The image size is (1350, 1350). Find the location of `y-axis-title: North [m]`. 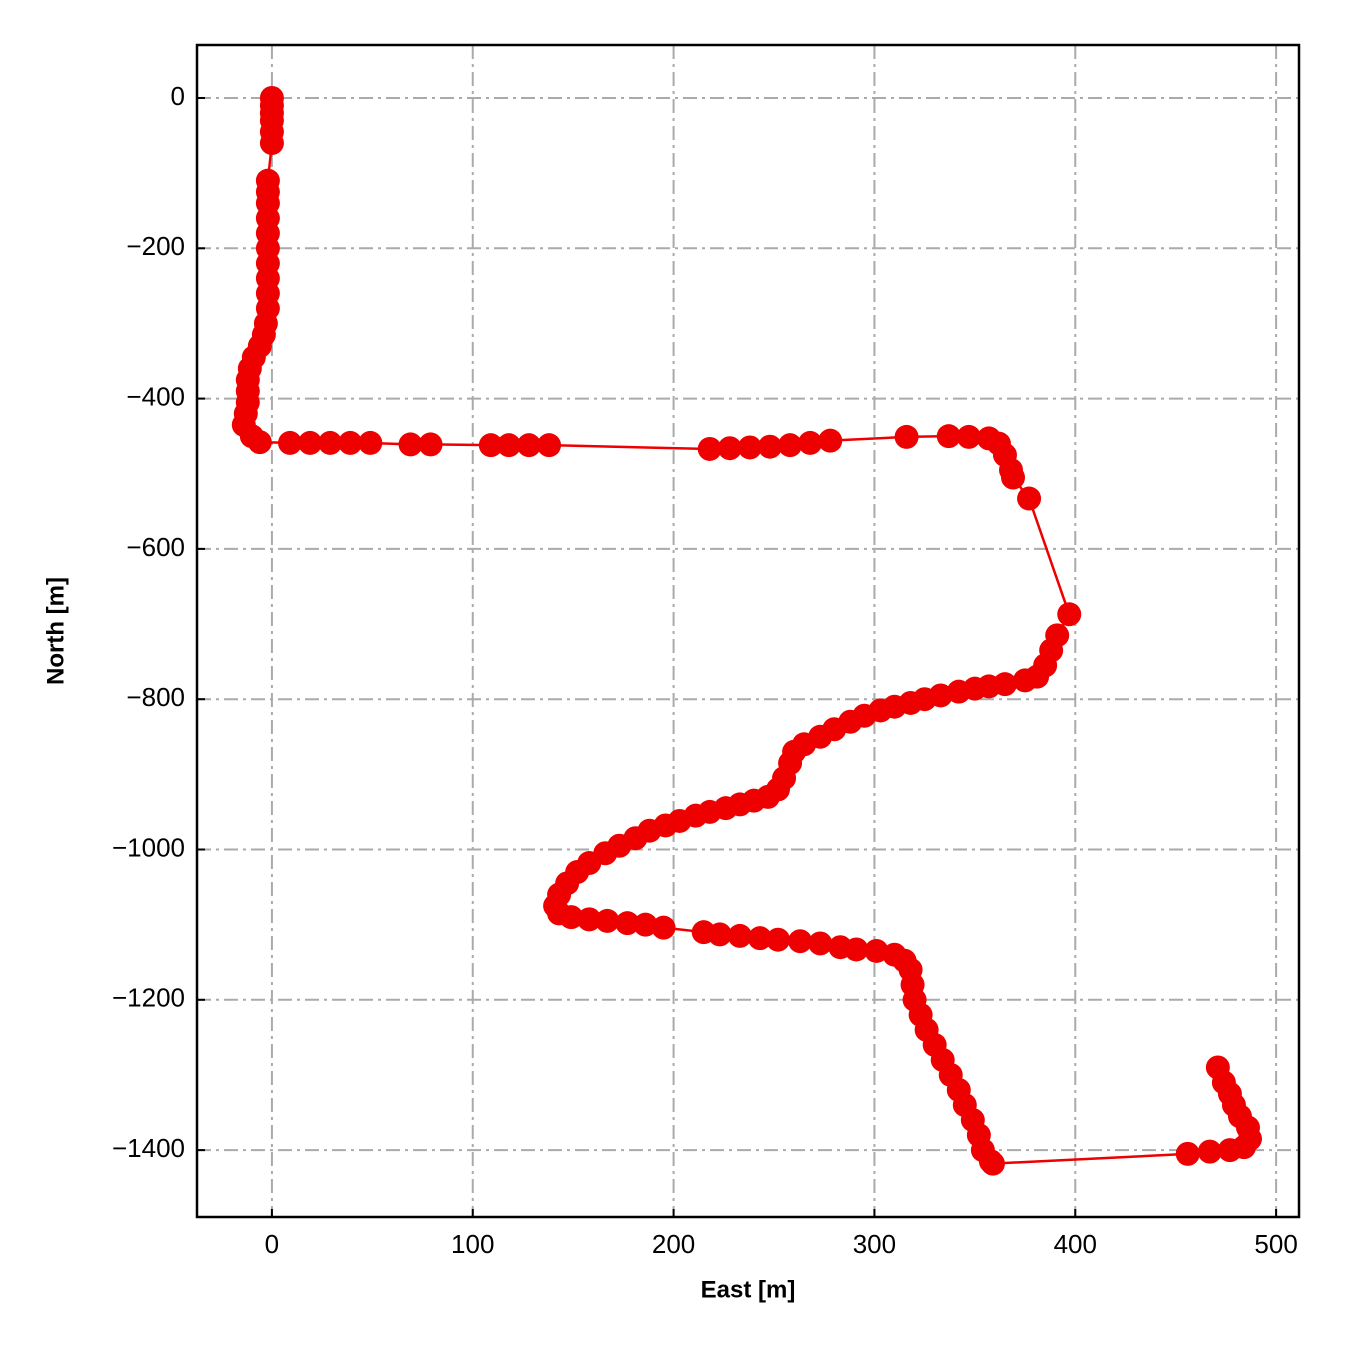

y-axis-title: North [m] is located at coordinates (55, 631).